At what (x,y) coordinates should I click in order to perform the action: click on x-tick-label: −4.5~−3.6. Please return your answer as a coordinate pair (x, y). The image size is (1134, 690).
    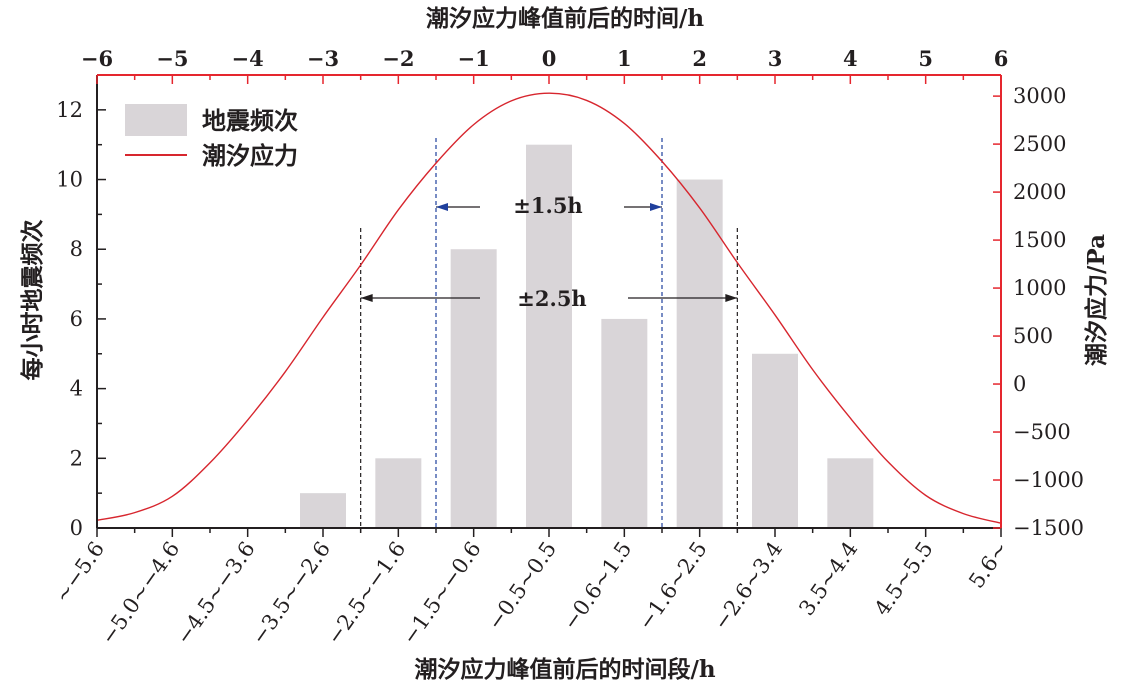
    Looking at the image, I should click on (216, 593).